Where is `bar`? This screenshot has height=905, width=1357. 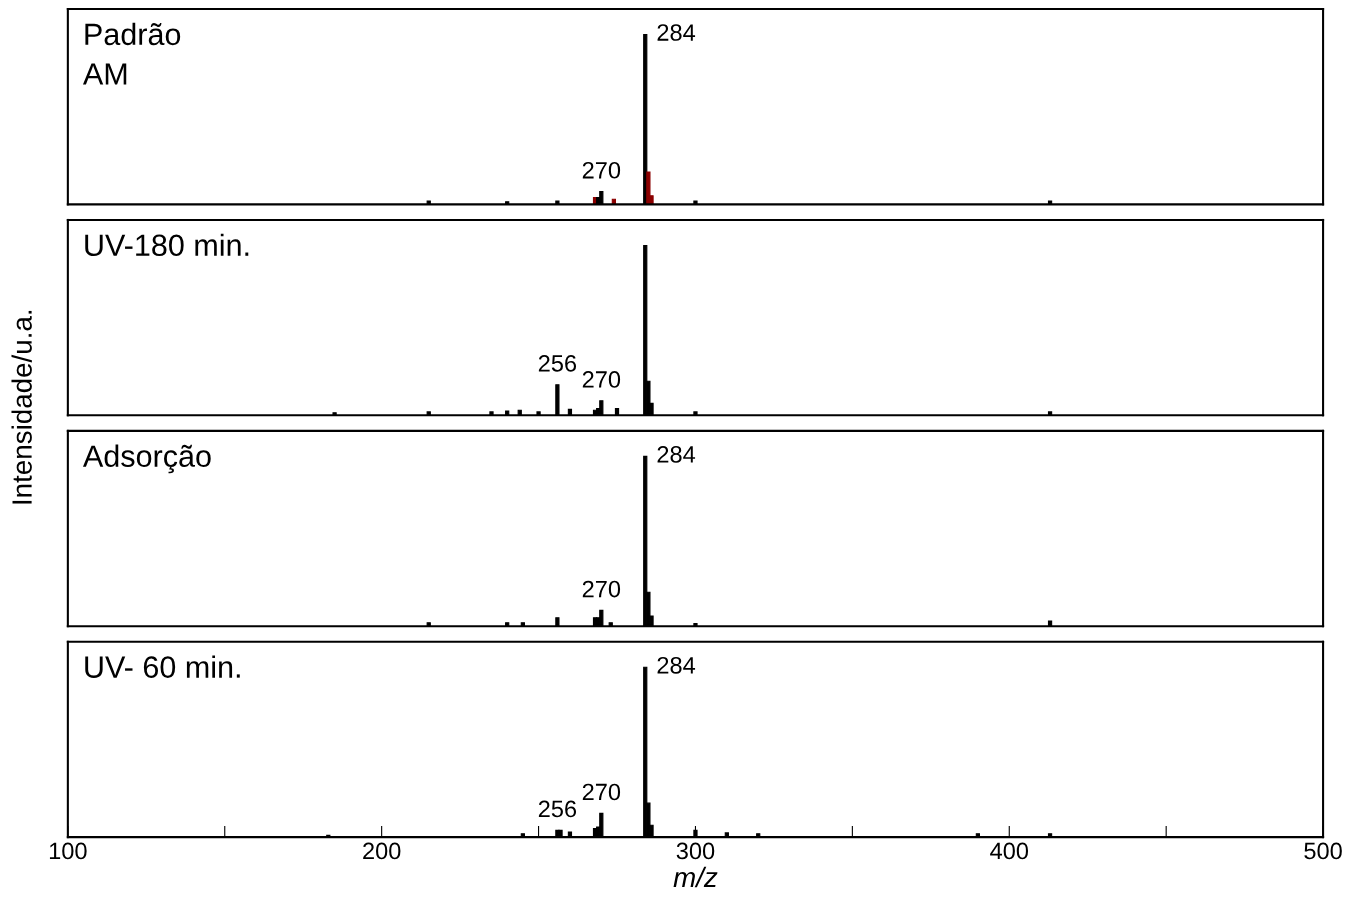
bar is located at coordinates (648, 188).